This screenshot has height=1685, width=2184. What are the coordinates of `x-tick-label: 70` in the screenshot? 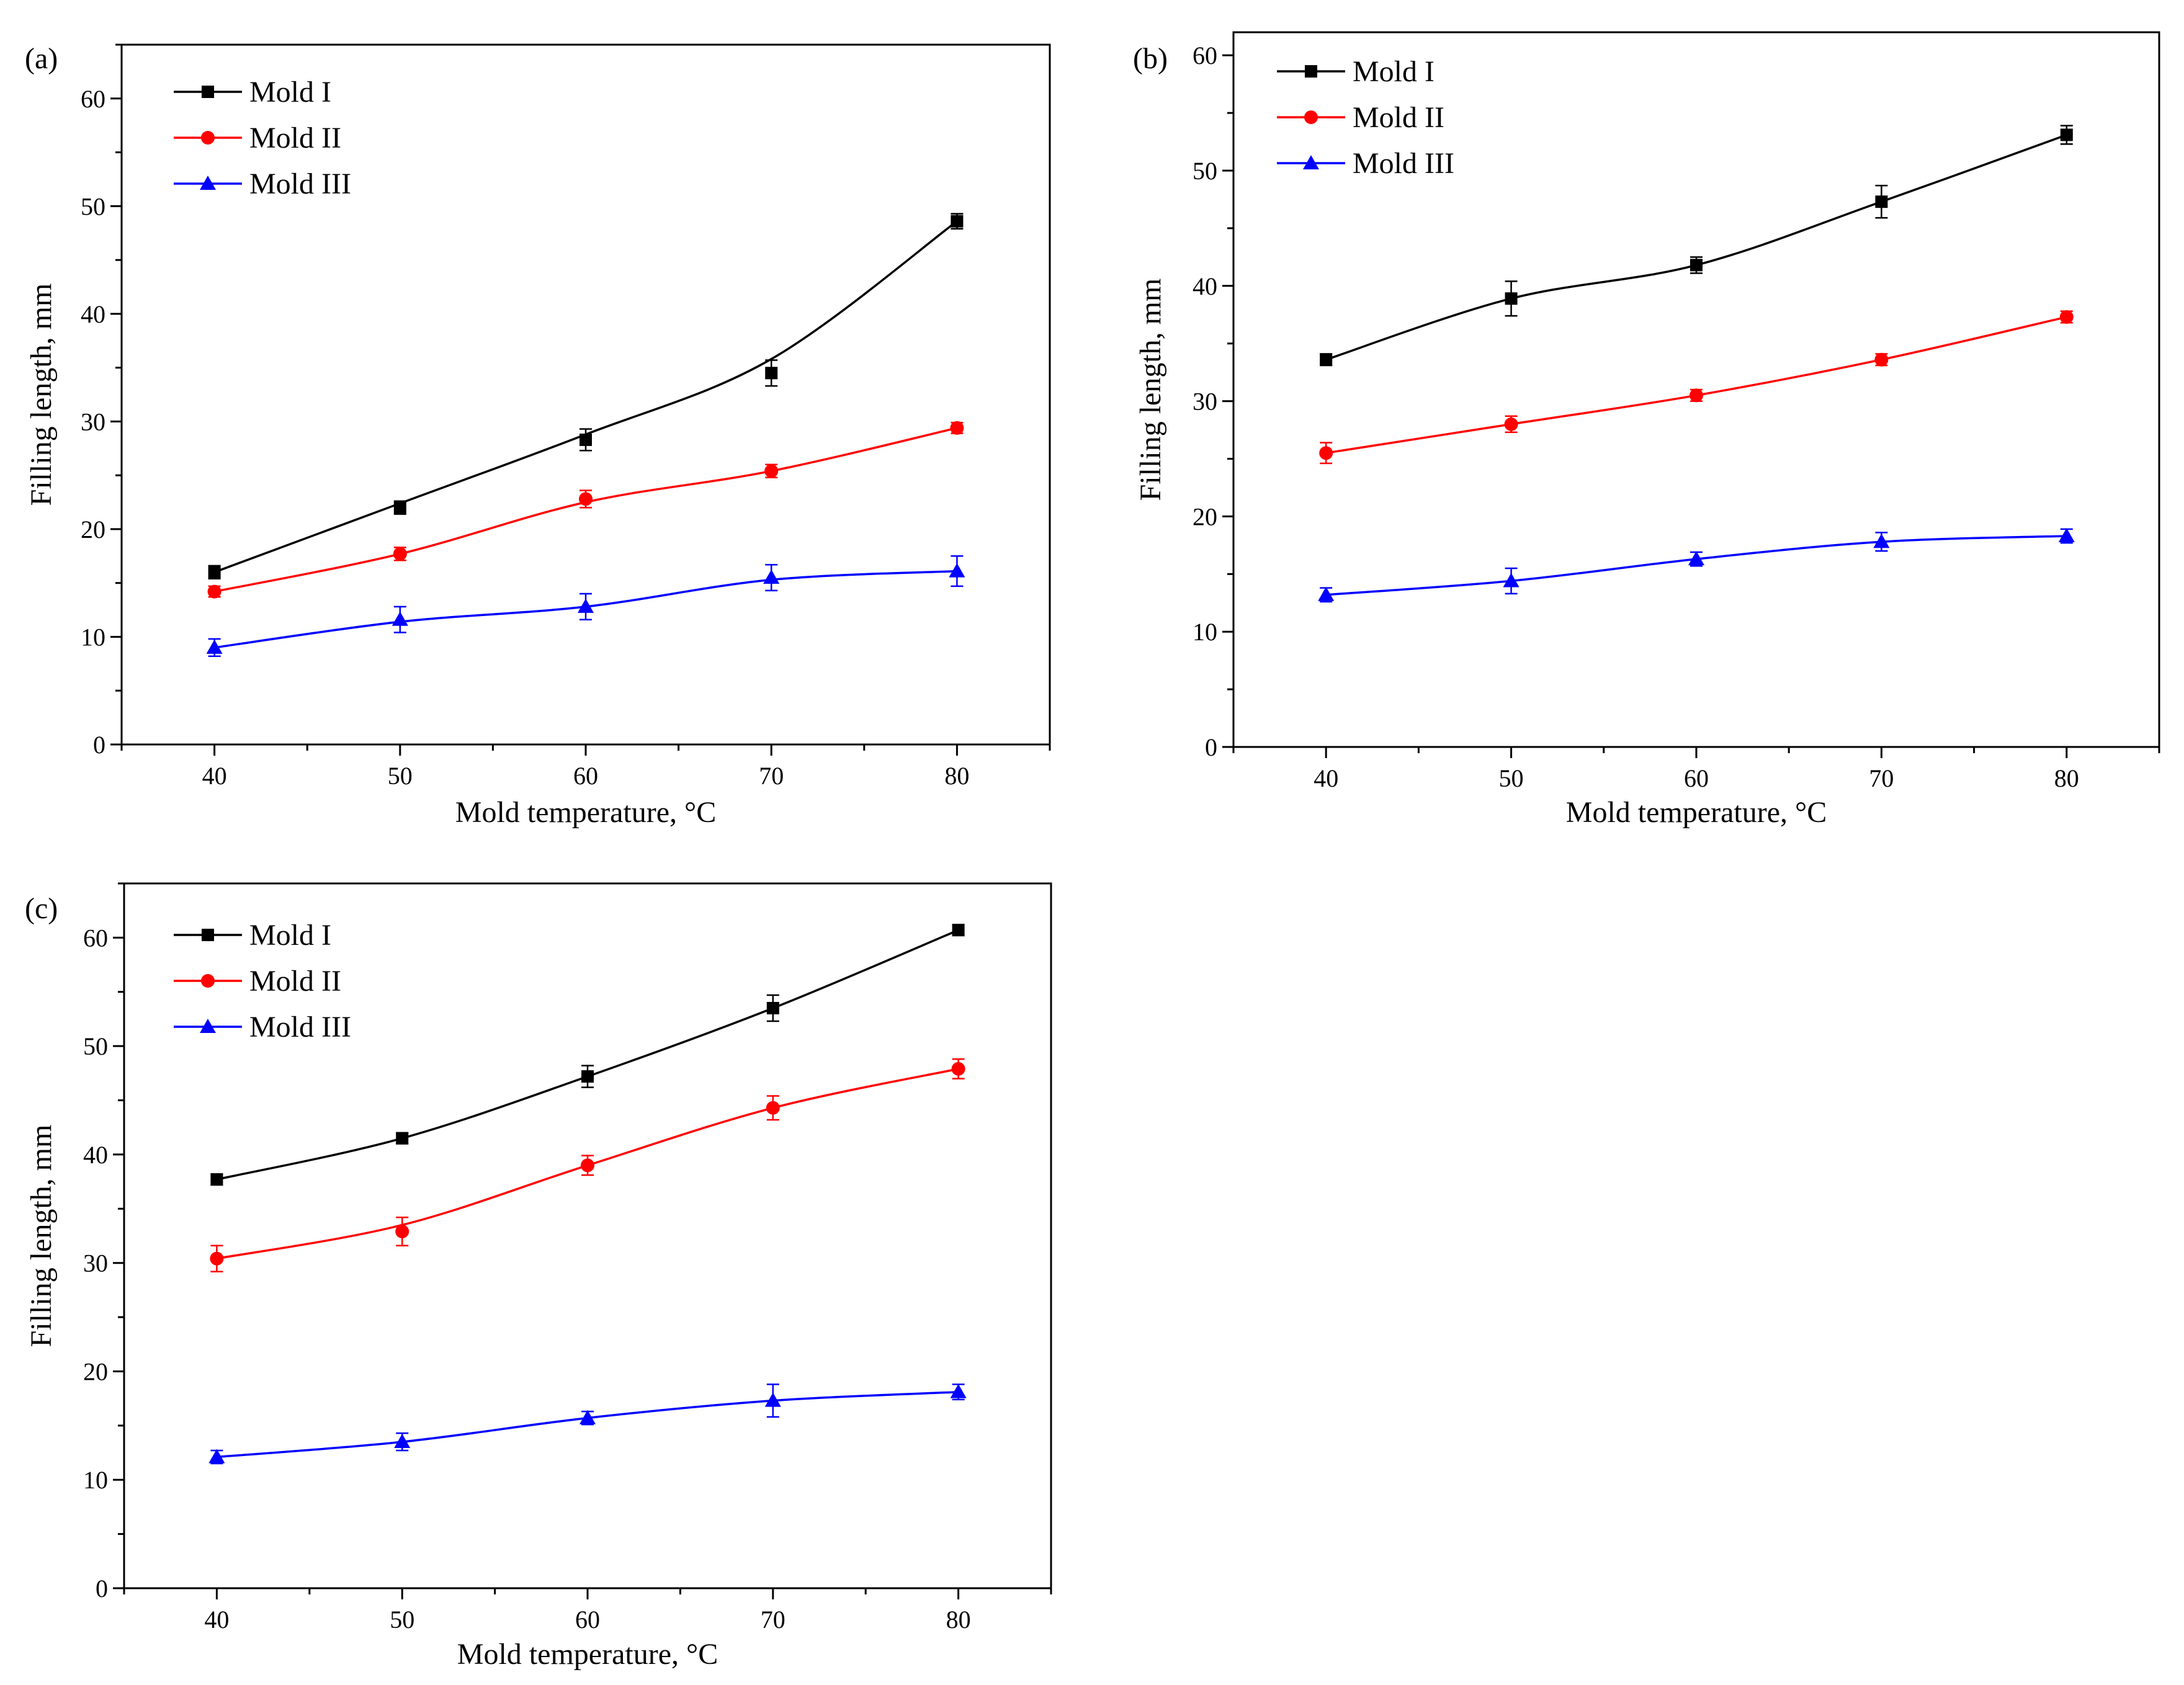 It's located at (772, 776).